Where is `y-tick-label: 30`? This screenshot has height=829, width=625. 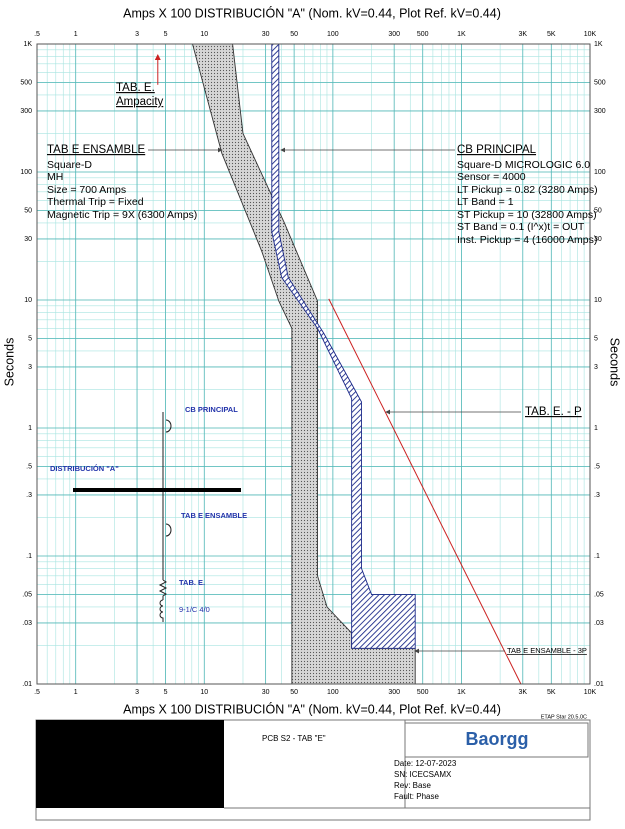 y-tick-label: 30 is located at coordinates (28, 239).